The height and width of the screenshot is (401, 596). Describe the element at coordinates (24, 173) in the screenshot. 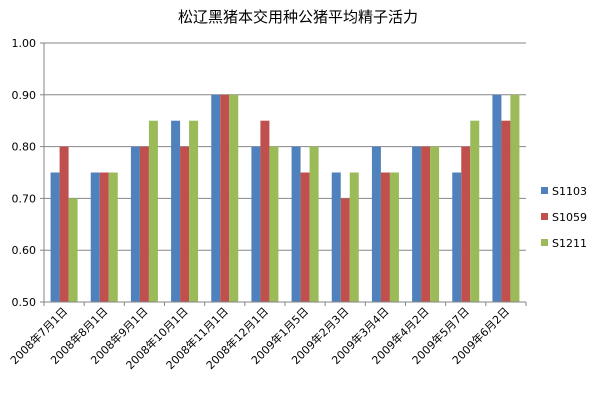

I see `y-tick-labels: 0.50 0.60 0.70 0.80 0.90 1.00` at that location.